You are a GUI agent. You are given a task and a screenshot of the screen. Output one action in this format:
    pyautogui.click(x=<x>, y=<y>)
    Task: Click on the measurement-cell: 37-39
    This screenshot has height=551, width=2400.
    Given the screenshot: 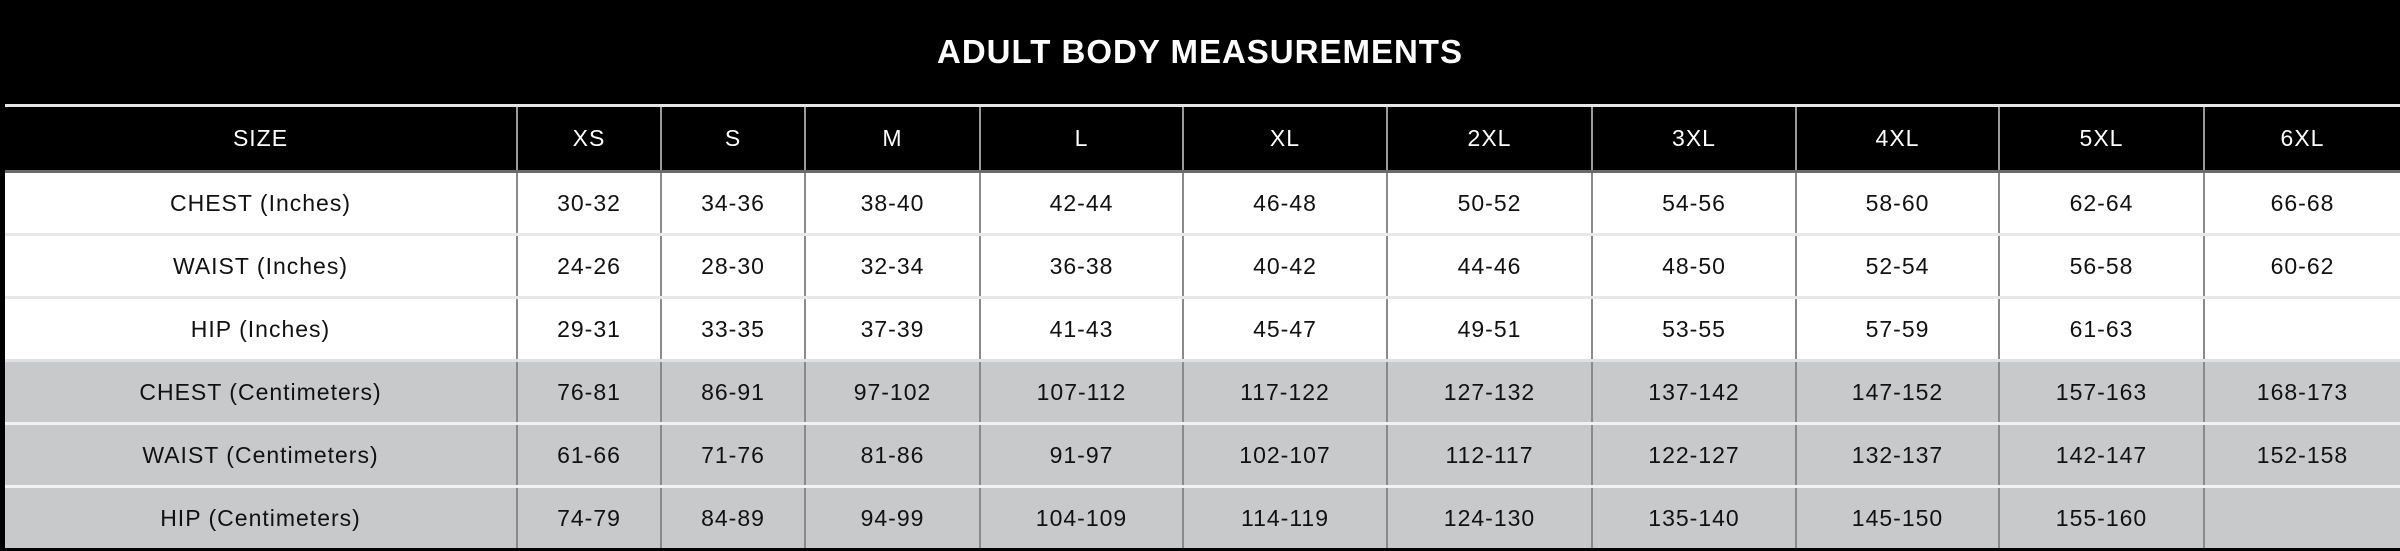 What is the action you would take?
    pyautogui.click(x=892, y=328)
    